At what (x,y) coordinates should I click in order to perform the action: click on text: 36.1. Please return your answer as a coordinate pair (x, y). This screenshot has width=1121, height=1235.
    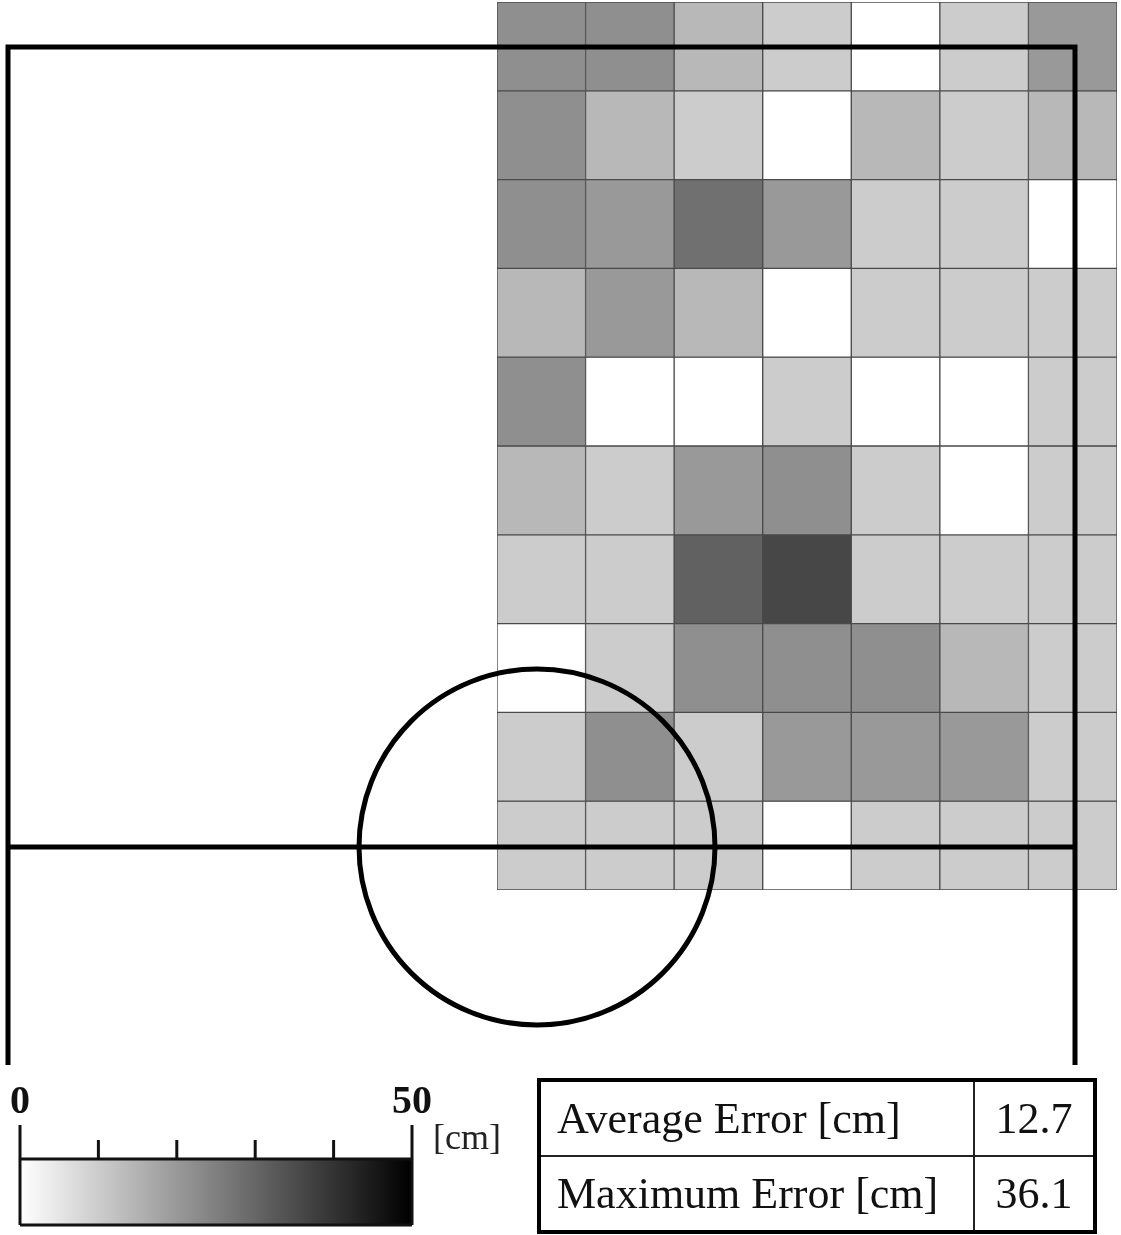
    Looking at the image, I should click on (1034, 1194).